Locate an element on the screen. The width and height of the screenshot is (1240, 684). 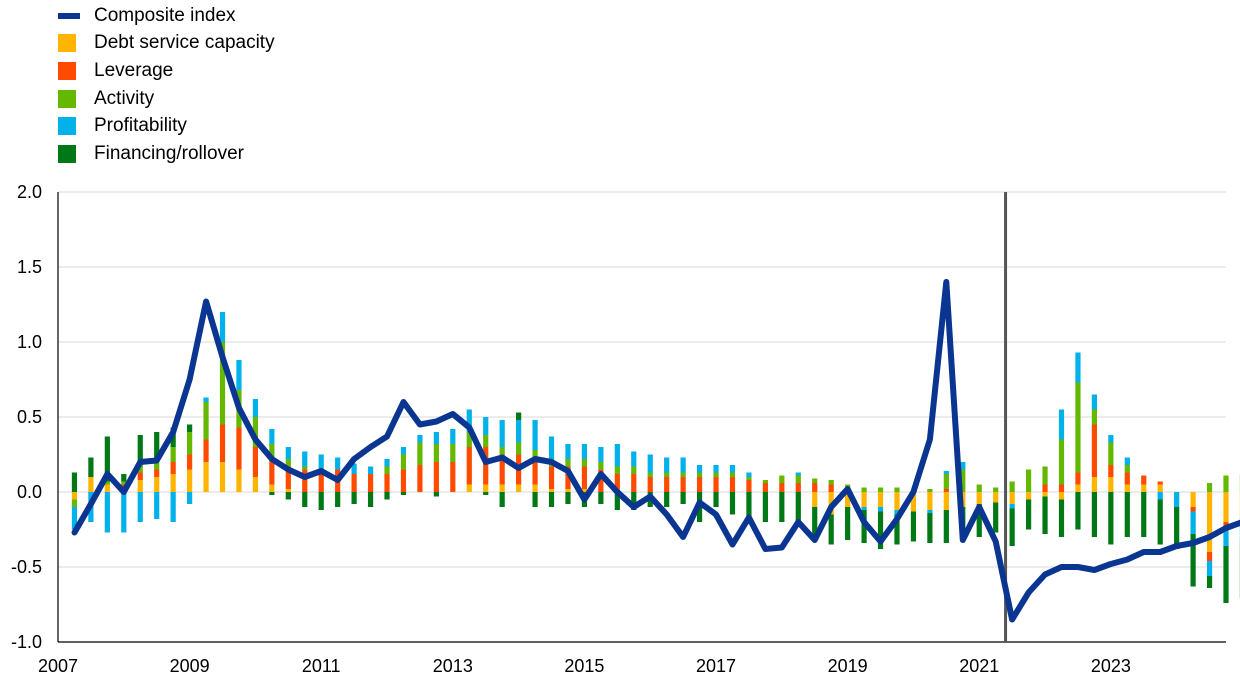
xtick-label: 2015 is located at coordinates (584, 666).